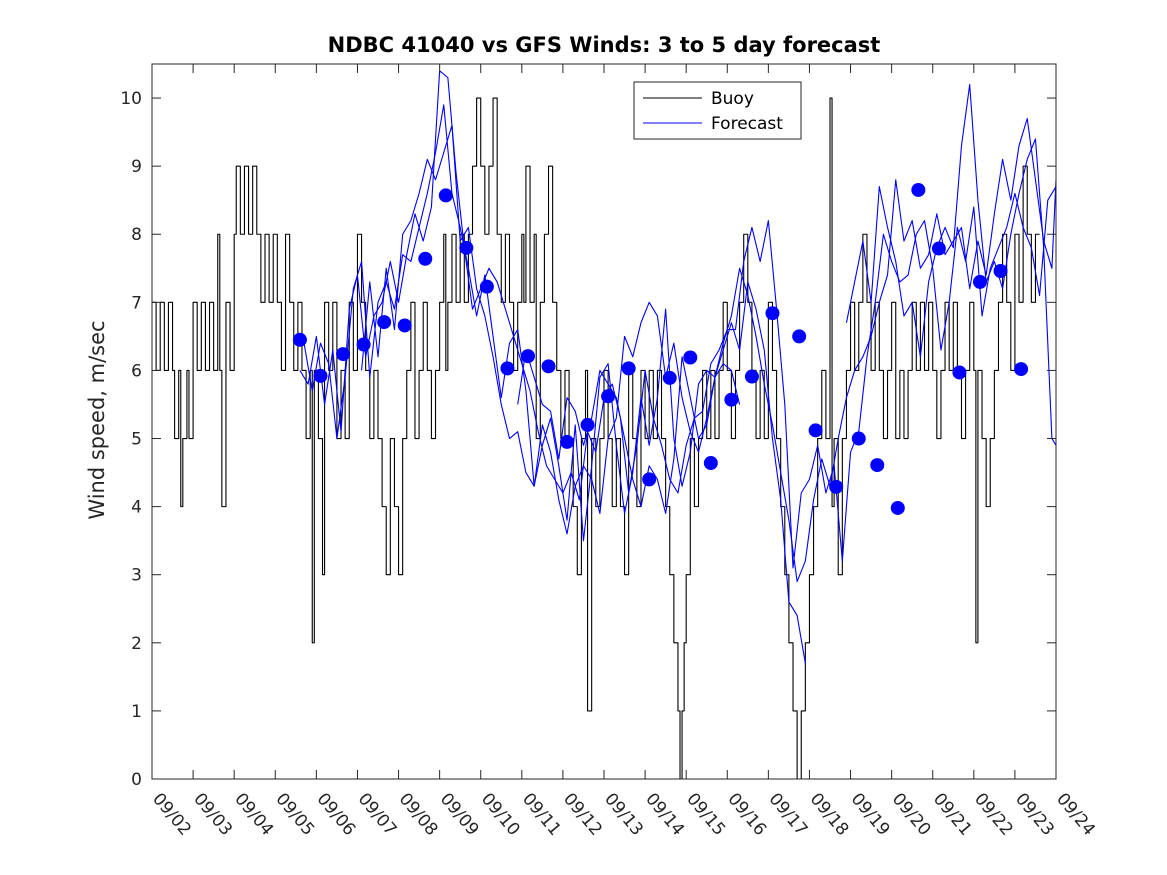  I want to click on x-tick-label: 09/07, so click(377, 814).